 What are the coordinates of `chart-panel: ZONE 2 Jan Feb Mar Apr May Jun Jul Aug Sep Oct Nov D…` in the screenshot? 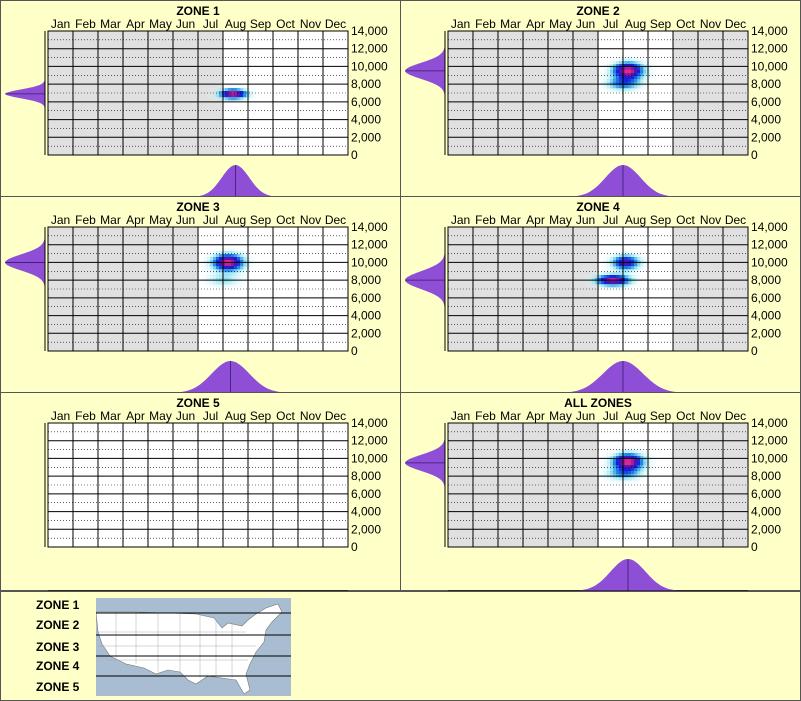 It's located at (600, 99).